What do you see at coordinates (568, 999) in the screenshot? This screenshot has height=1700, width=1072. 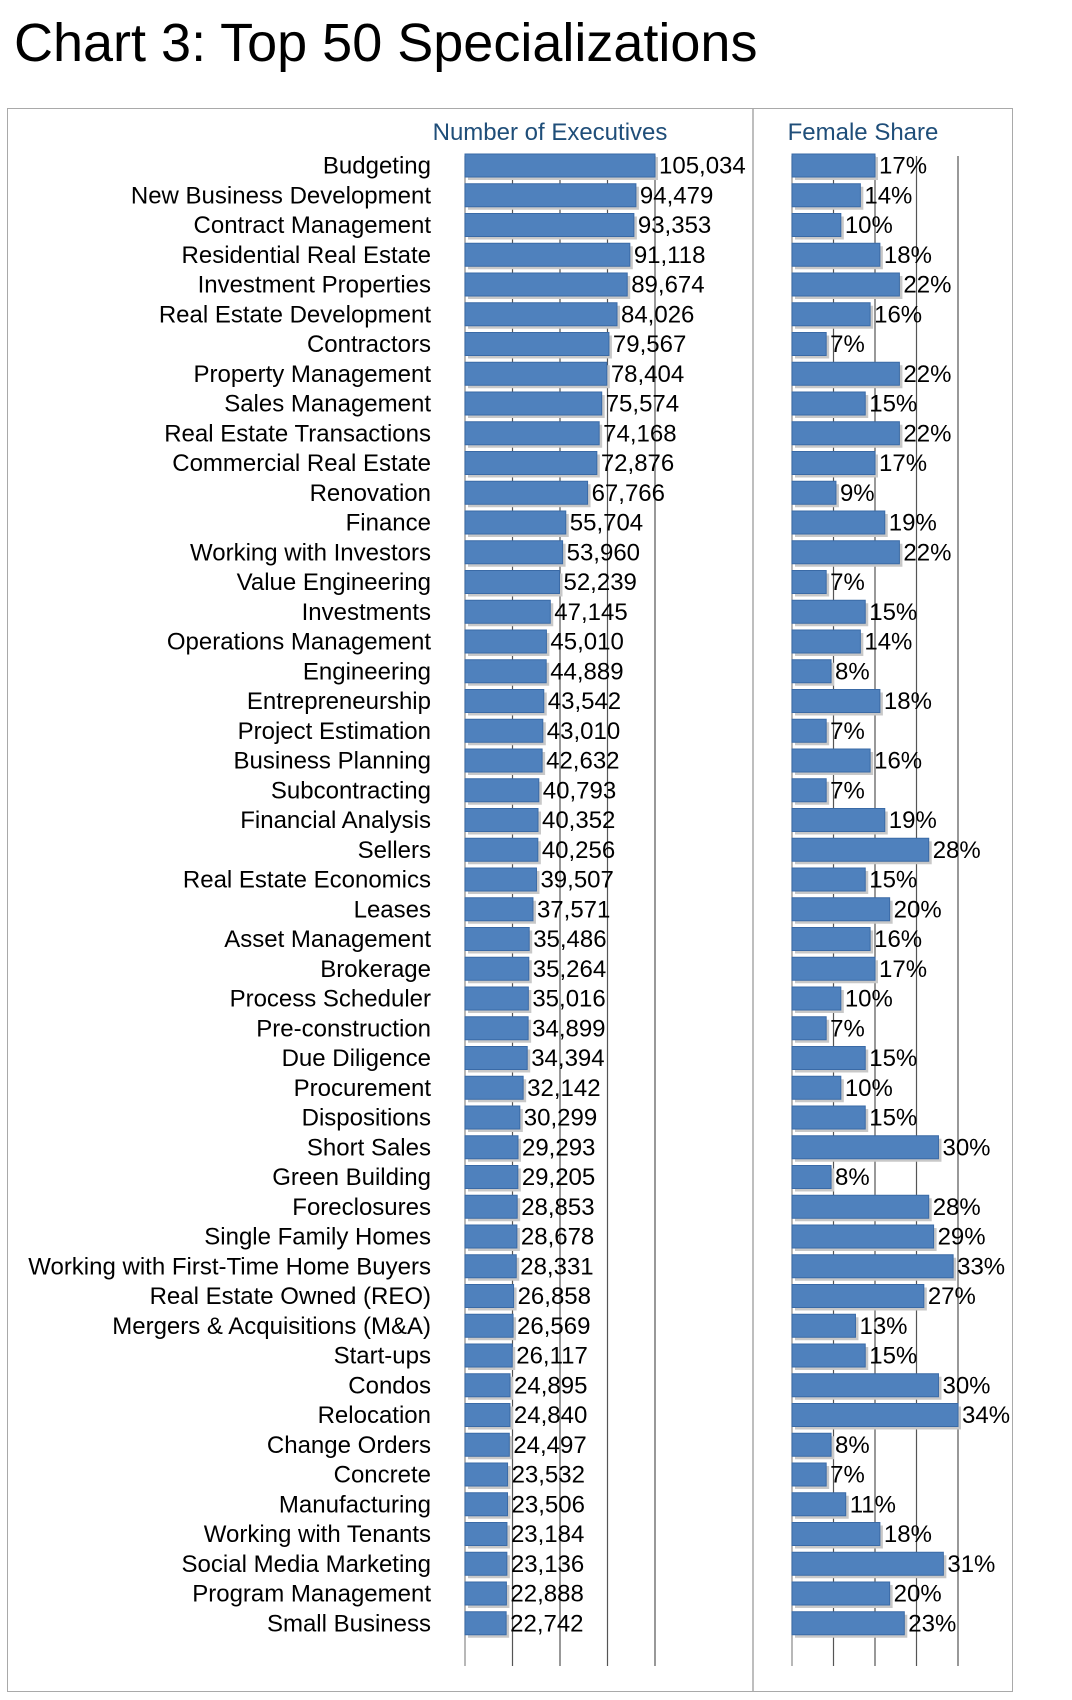 I see `executives-value-label: 35,016` at bounding box center [568, 999].